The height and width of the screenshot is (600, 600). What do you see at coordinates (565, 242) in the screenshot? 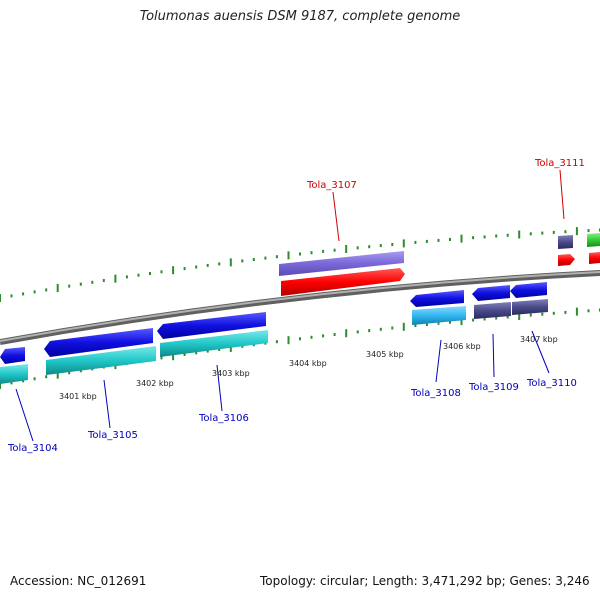
I see `gene-tola-3111-cds` at bounding box center [565, 242].